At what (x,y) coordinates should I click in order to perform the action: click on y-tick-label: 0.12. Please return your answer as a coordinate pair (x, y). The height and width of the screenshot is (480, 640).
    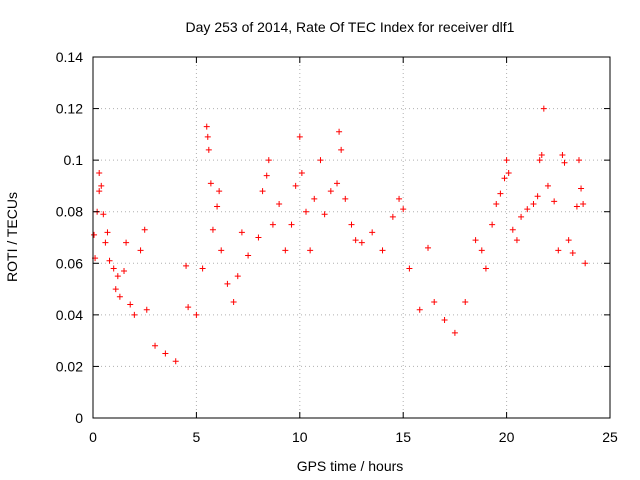
    Looking at the image, I should click on (69, 109).